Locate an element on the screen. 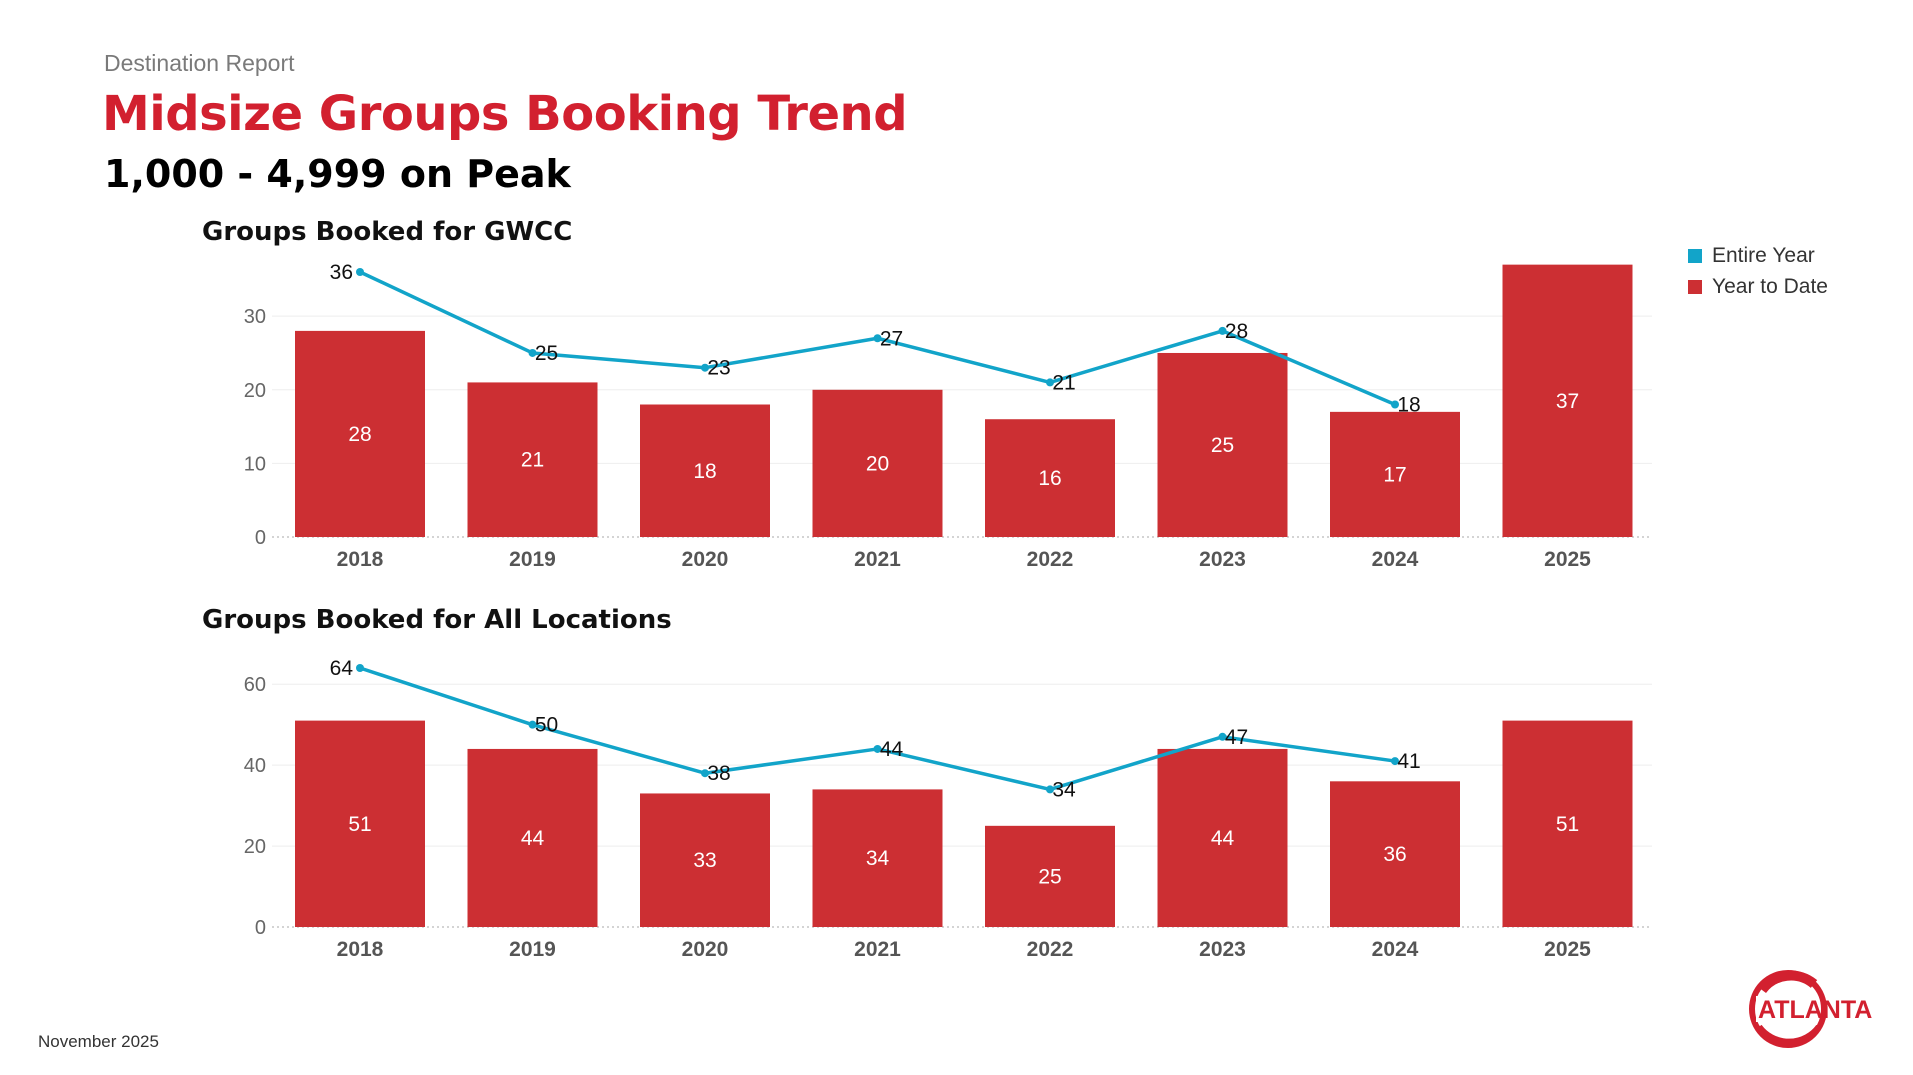 The height and width of the screenshot is (1075, 1913). line-value-label: 23 is located at coordinates (718, 368).